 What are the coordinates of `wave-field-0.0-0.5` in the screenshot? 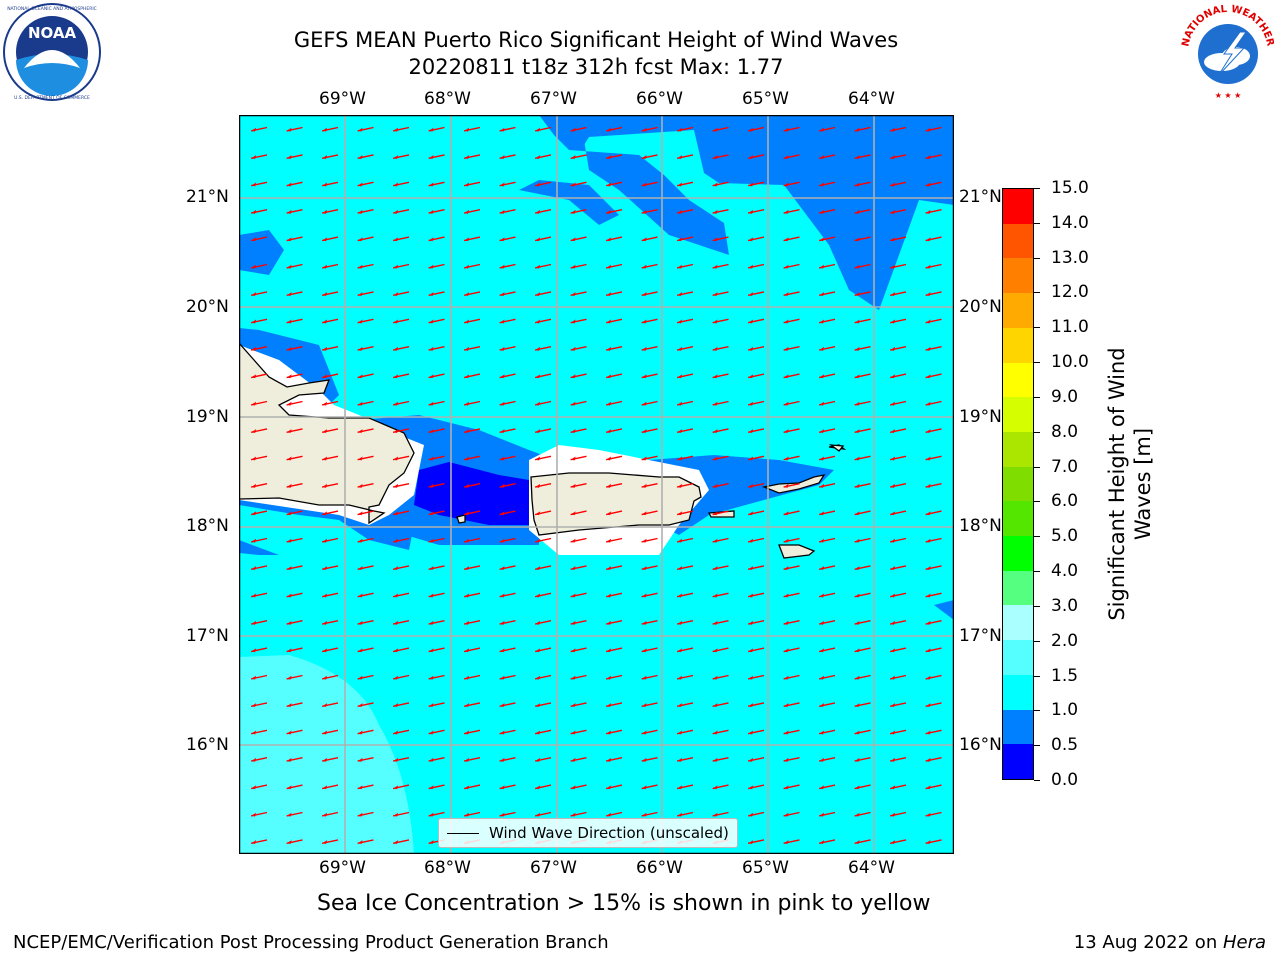 It's located at (471, 493).